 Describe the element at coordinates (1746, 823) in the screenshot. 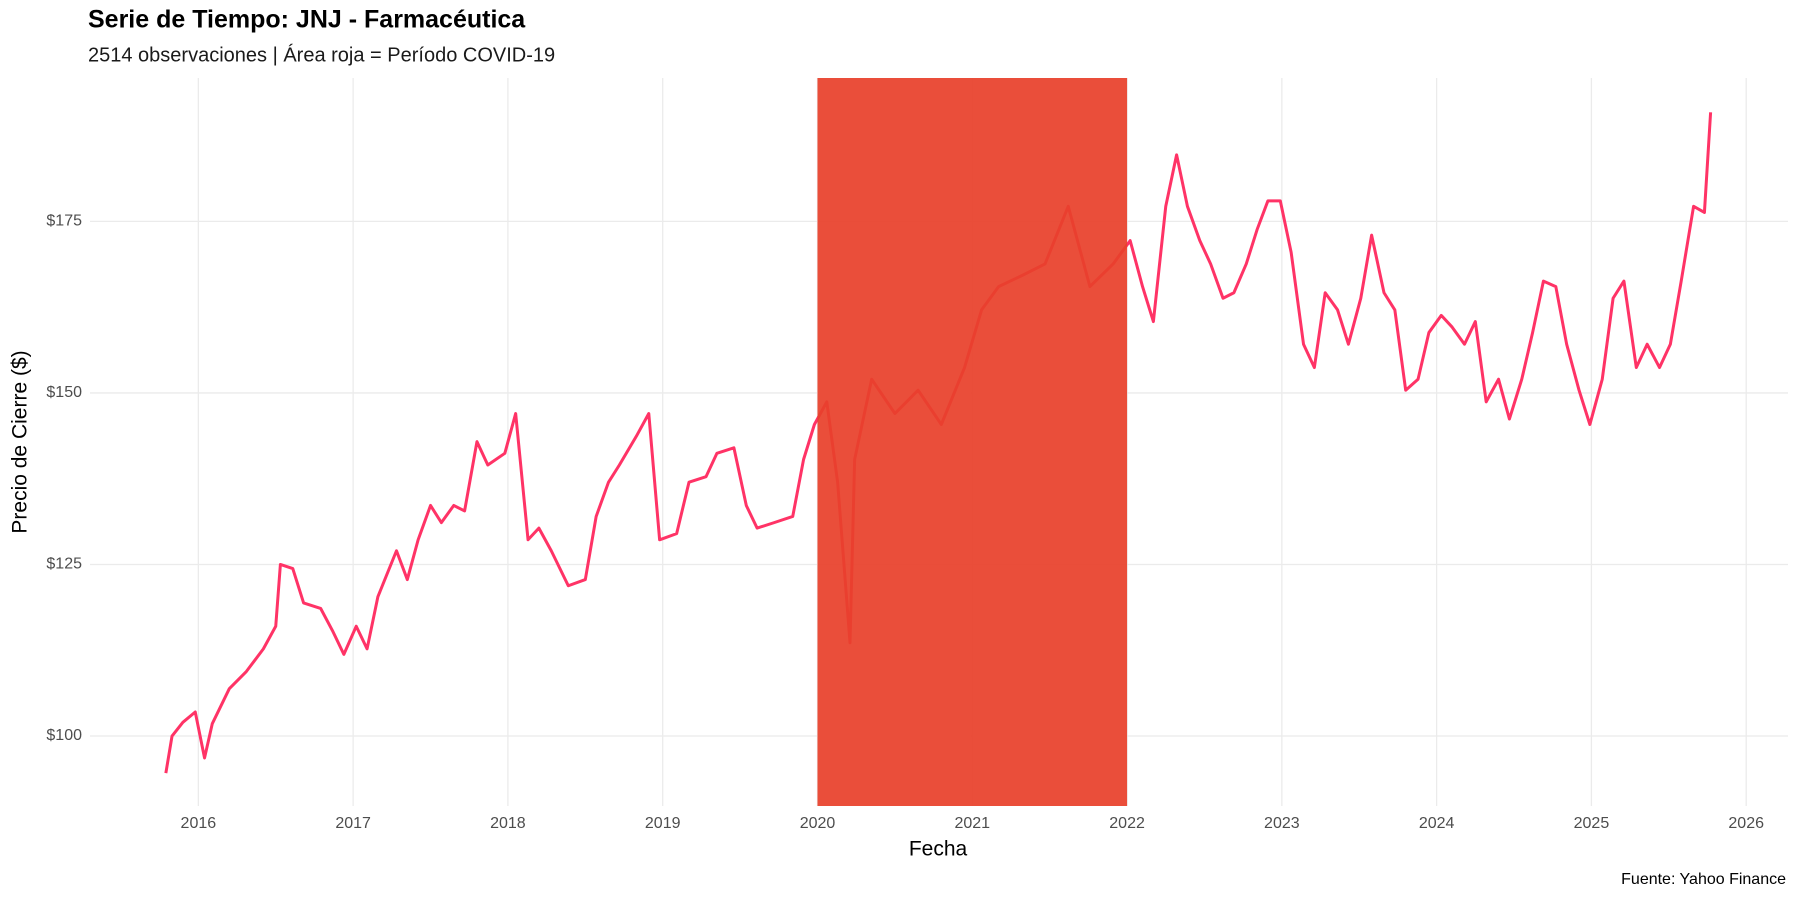

I see `x-tick-label: 2026` at that location.